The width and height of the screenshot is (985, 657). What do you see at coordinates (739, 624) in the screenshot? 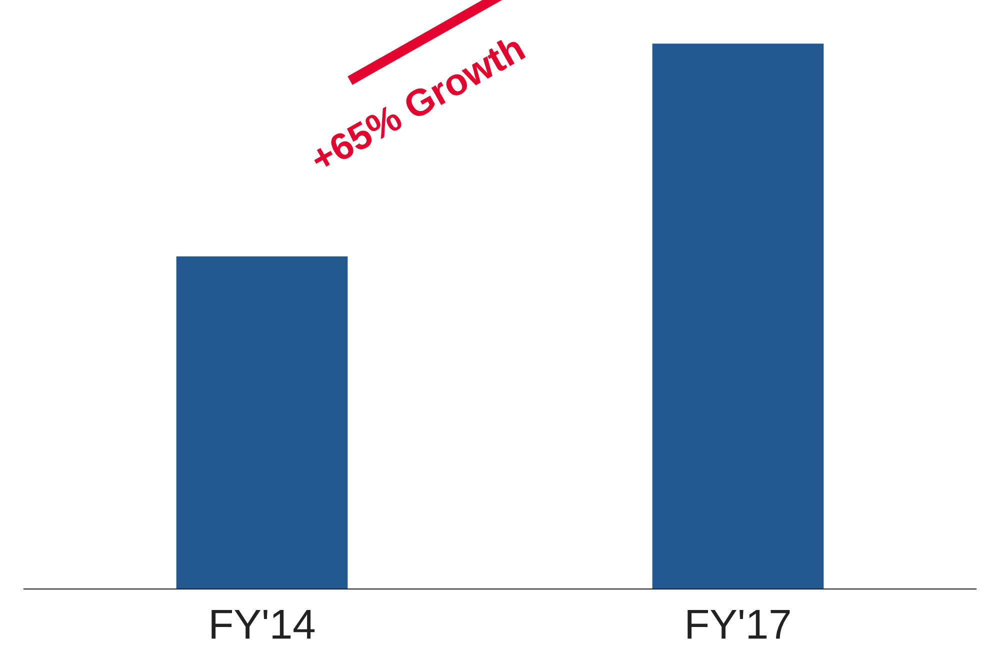
I see `x-tick-label: FY'17` at bounding box center [739, 624].